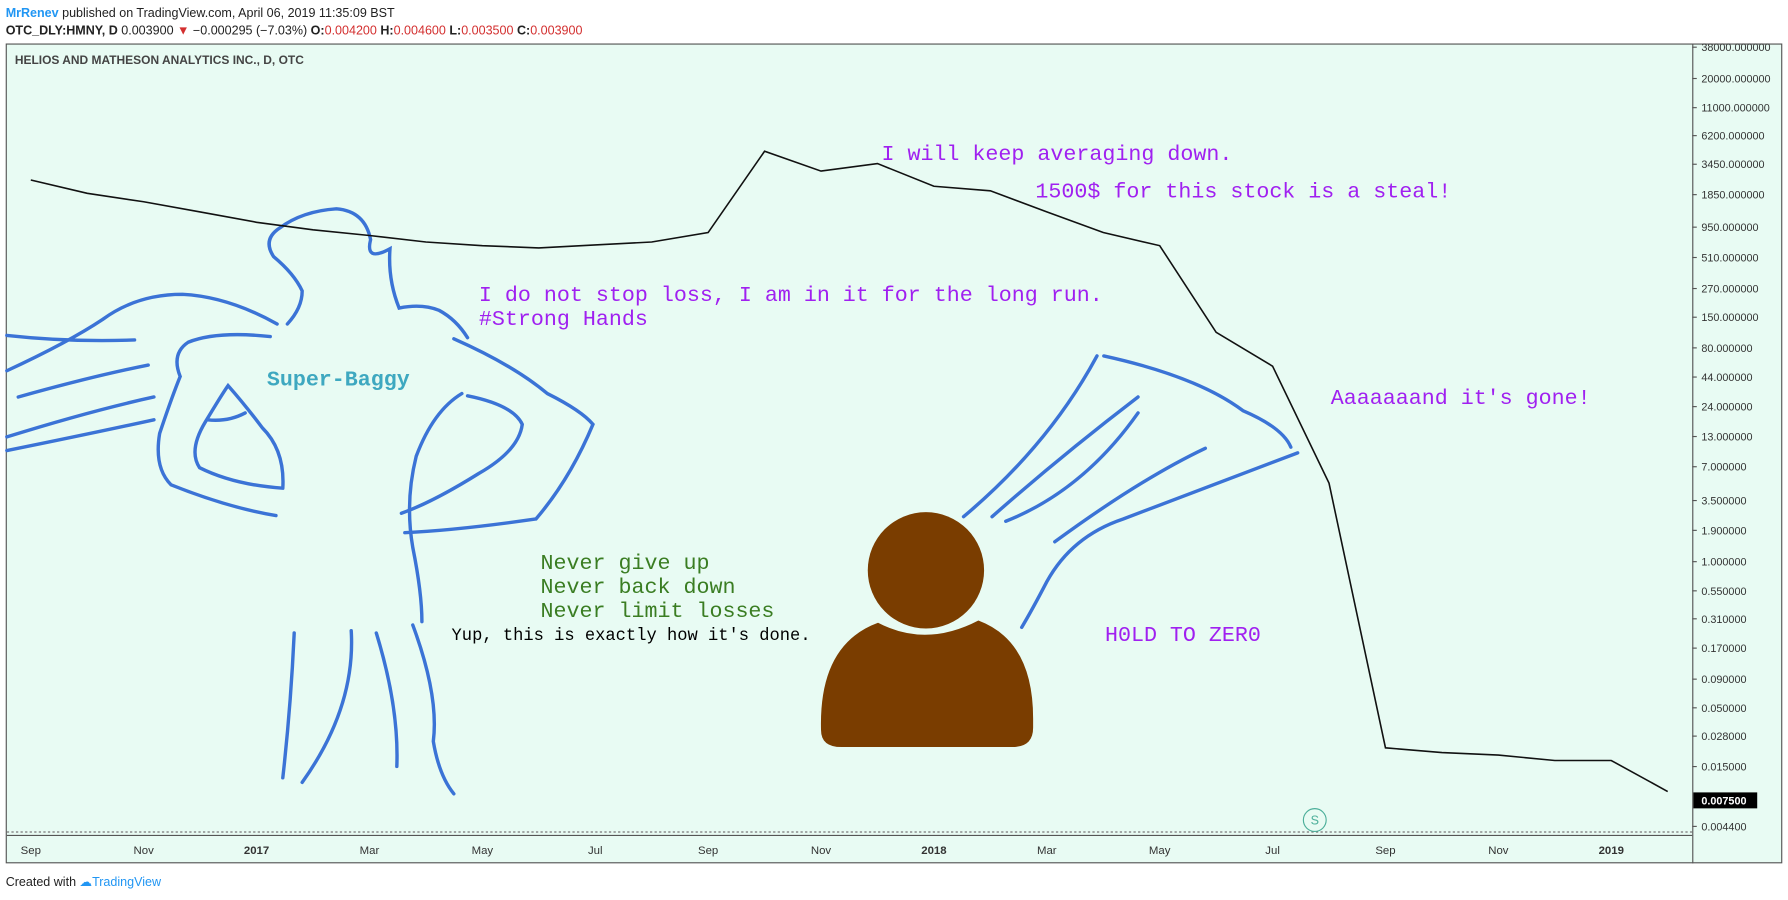 Image resolution: width=1788 pixels, height=900 pixels. I want to click on author: MrRenev, so click(32, 13).